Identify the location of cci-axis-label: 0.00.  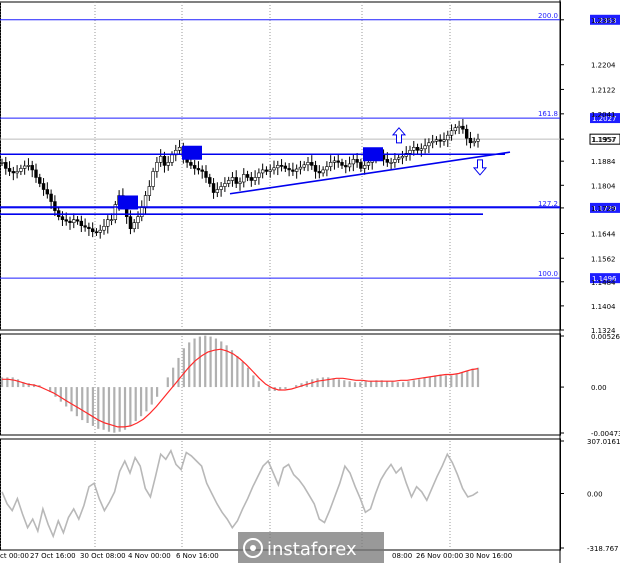
(595, 494).